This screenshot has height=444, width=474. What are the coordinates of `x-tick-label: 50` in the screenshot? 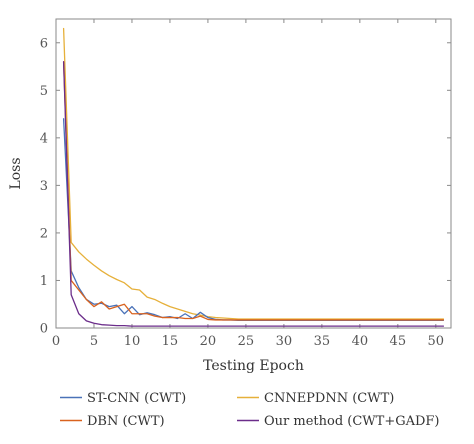 It's located at (436, 341).